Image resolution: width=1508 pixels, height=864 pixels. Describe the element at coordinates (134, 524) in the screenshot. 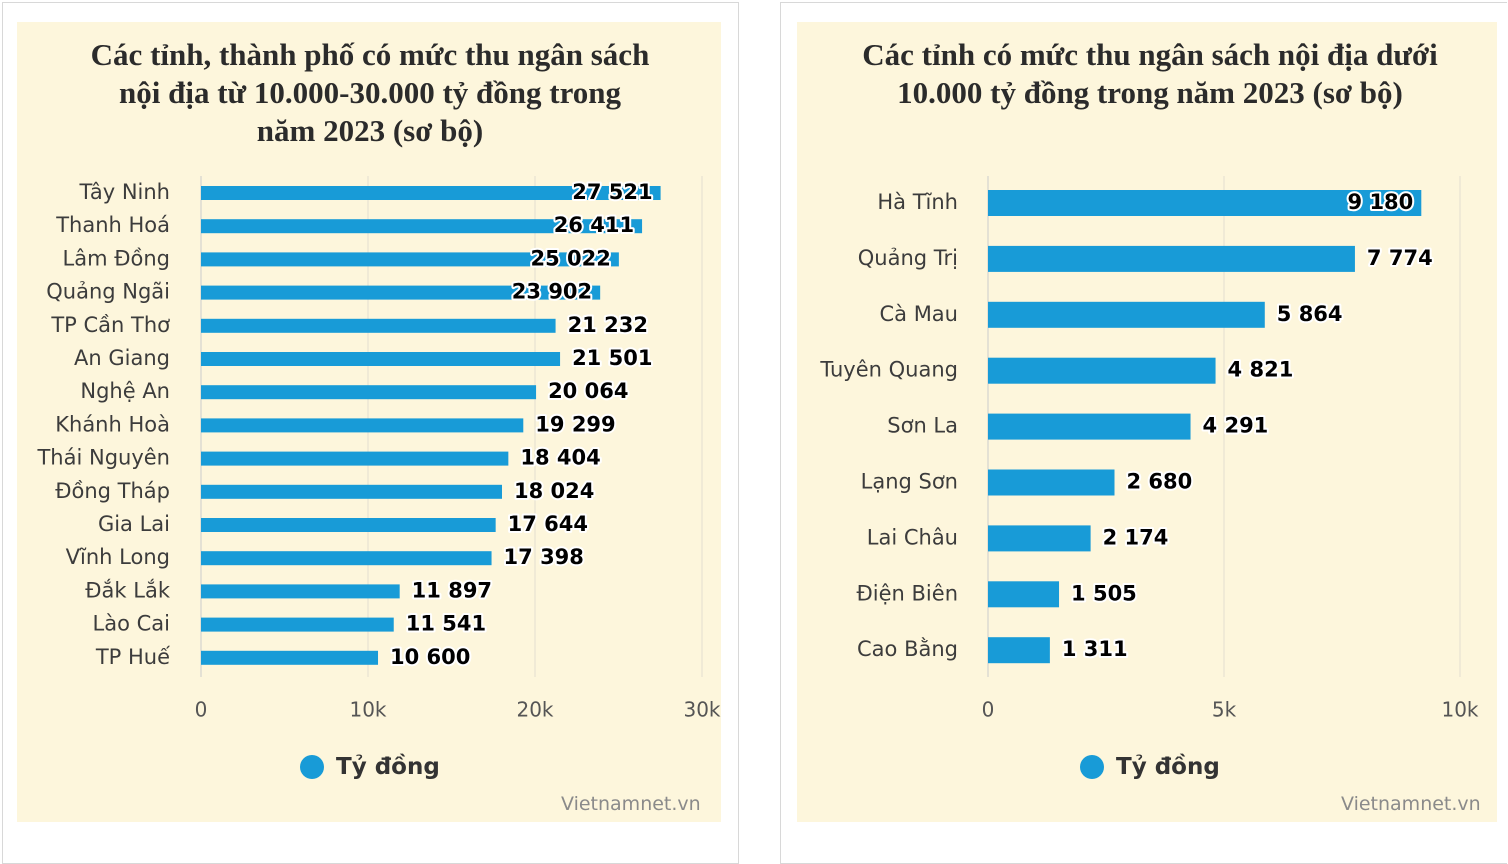

I see `category-label-left: Gia Lai` at that location.